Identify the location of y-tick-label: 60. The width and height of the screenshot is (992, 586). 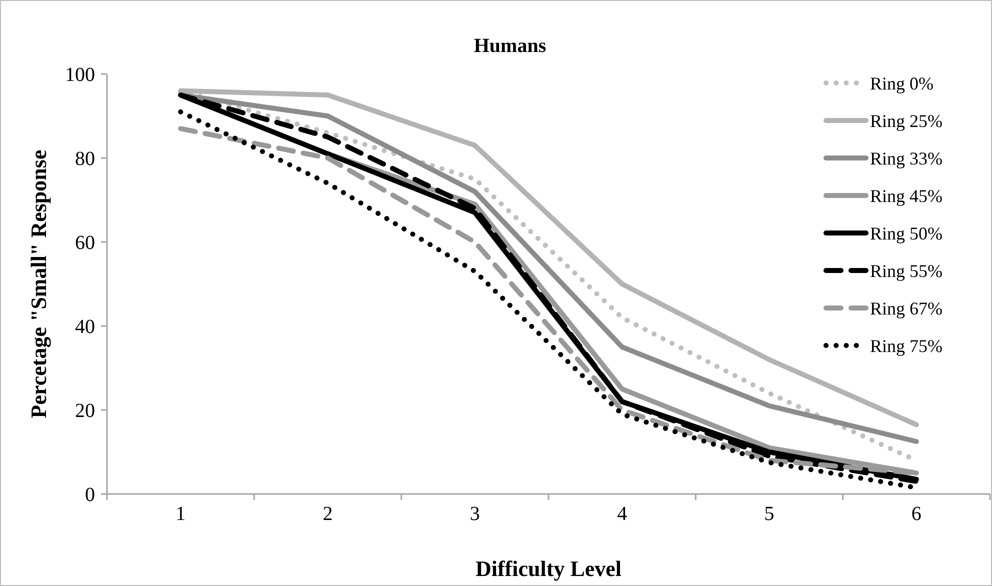
(85, 243).